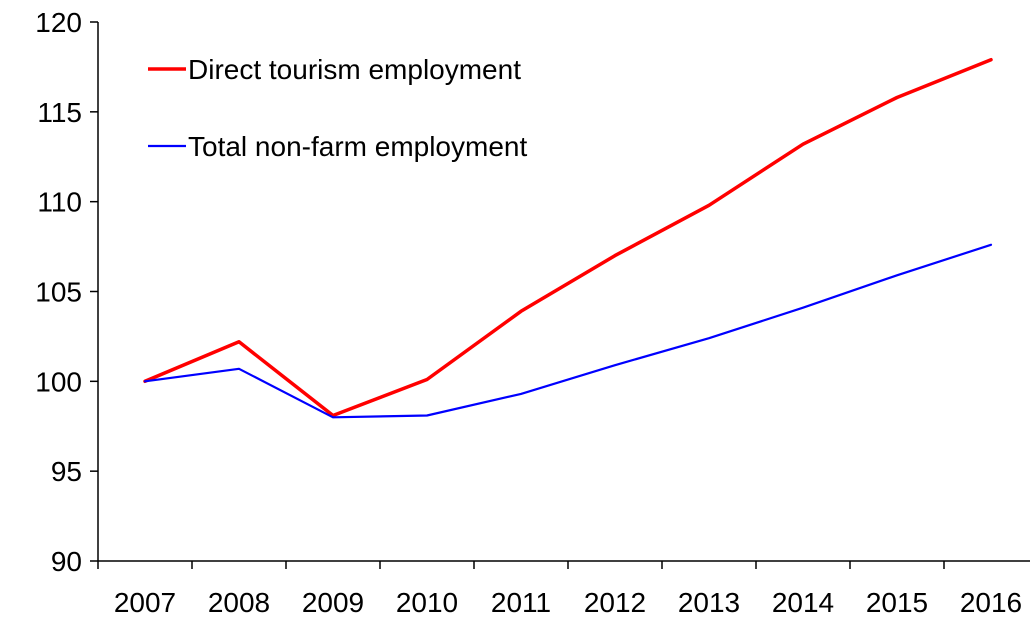  I want to click on x-tick-label-0: 2007, so click(145, 601).